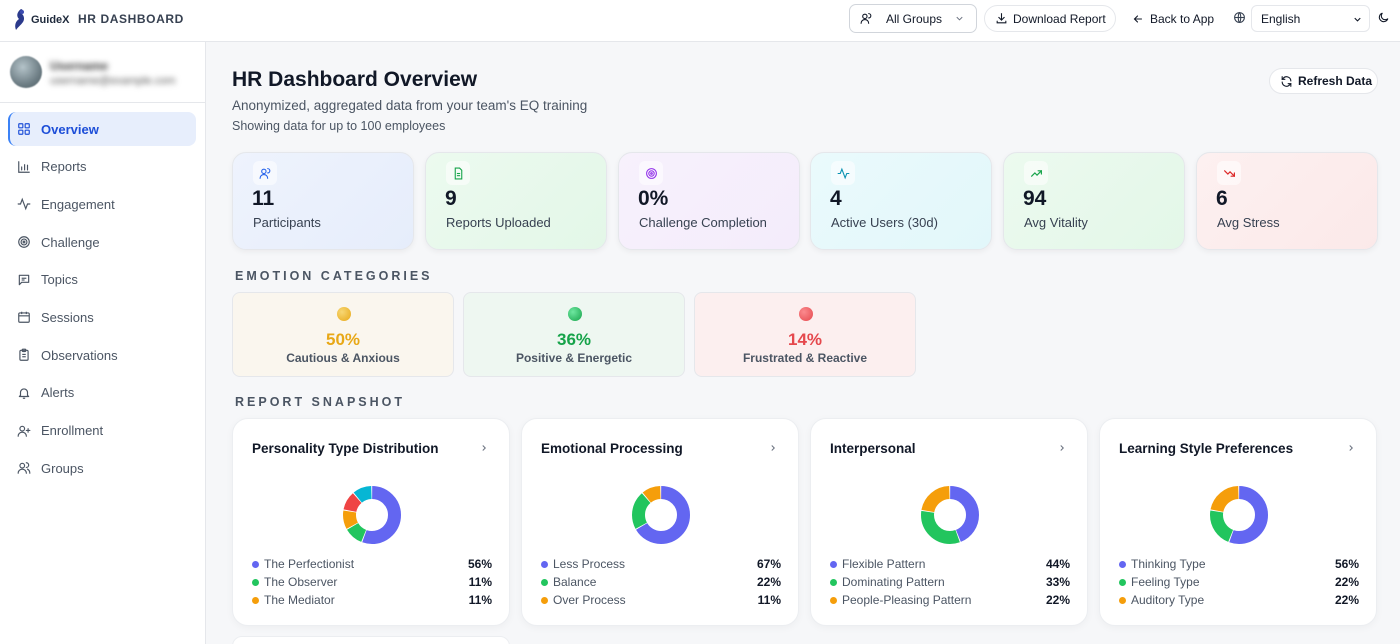 The height and width of the screenshot is (644, 1400). I want to click on sidebar-item-reports: Reports, so click(102, 167).